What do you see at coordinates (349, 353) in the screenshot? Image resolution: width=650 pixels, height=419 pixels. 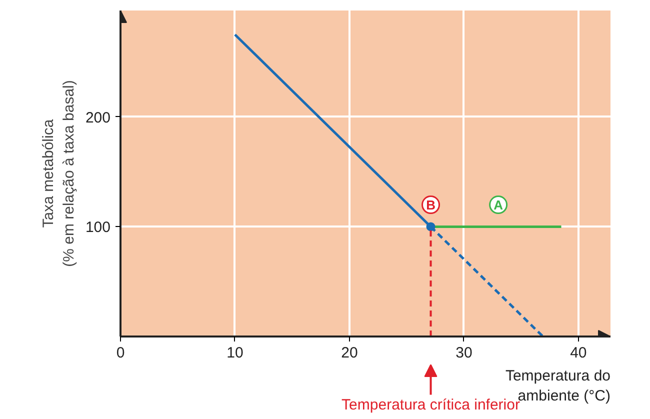 I see `x-tick-label: 20` at bounding box center [349, 353].